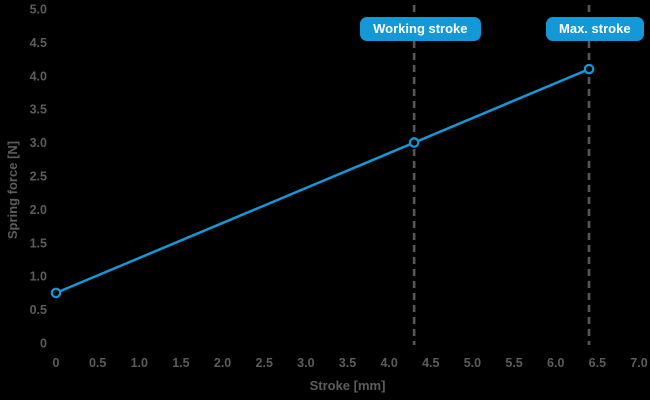 The width and height of the screenshot is (650, 400). What do you see at coordinates (56, 363) in the screenshot?
I see `x-tick-label: 0` at bounding box center [56, 363].